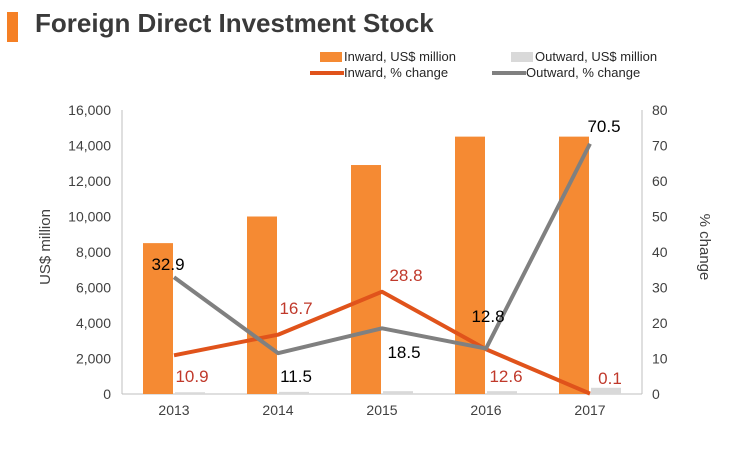 Image resolution: width=750 pixels, height=451 pixels. Describe the element at coordinates (173, 410) in the screenshot. I see `x-tick-label: 2013` at that location.